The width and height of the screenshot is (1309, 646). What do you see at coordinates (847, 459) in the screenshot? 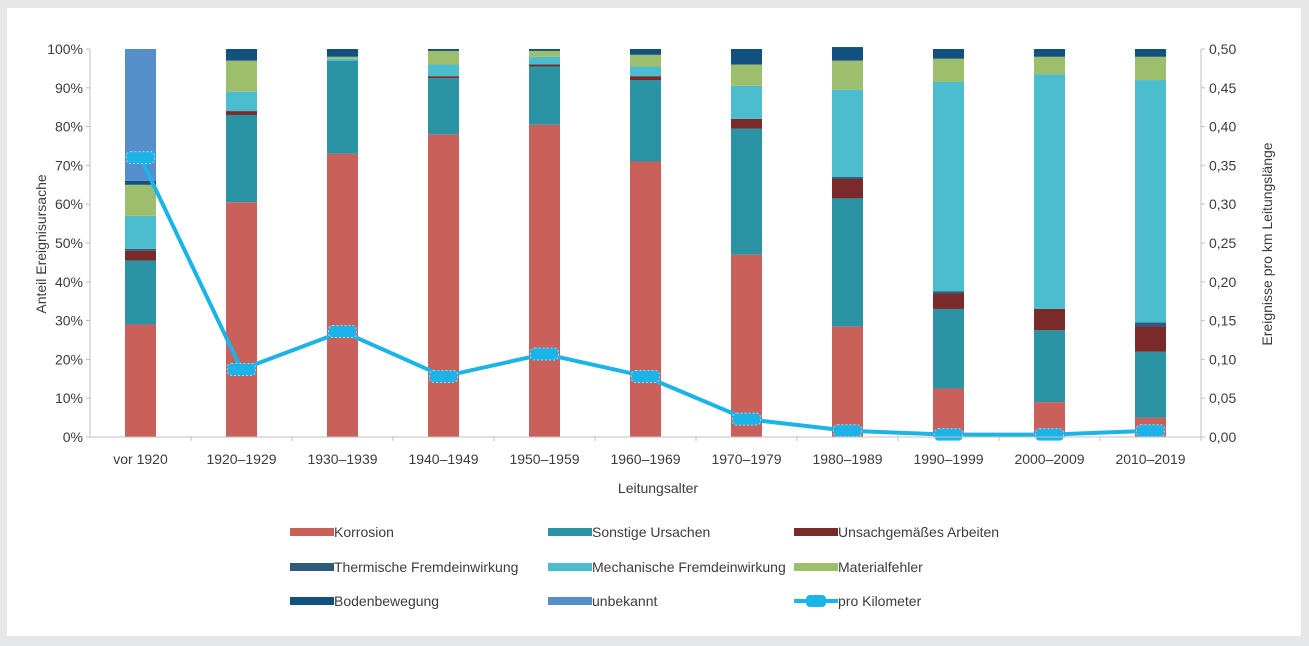
I see `x-tick-label: 1980–1989` at bounding box center [847, 459].